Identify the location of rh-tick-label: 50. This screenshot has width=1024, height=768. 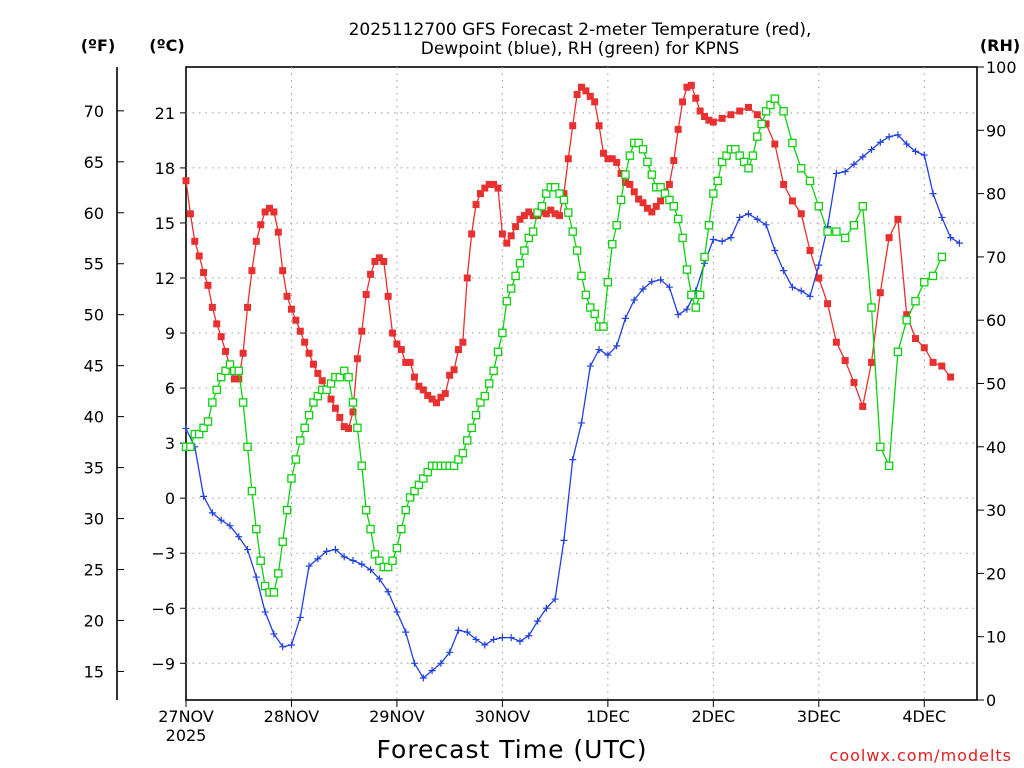
(996, 384).